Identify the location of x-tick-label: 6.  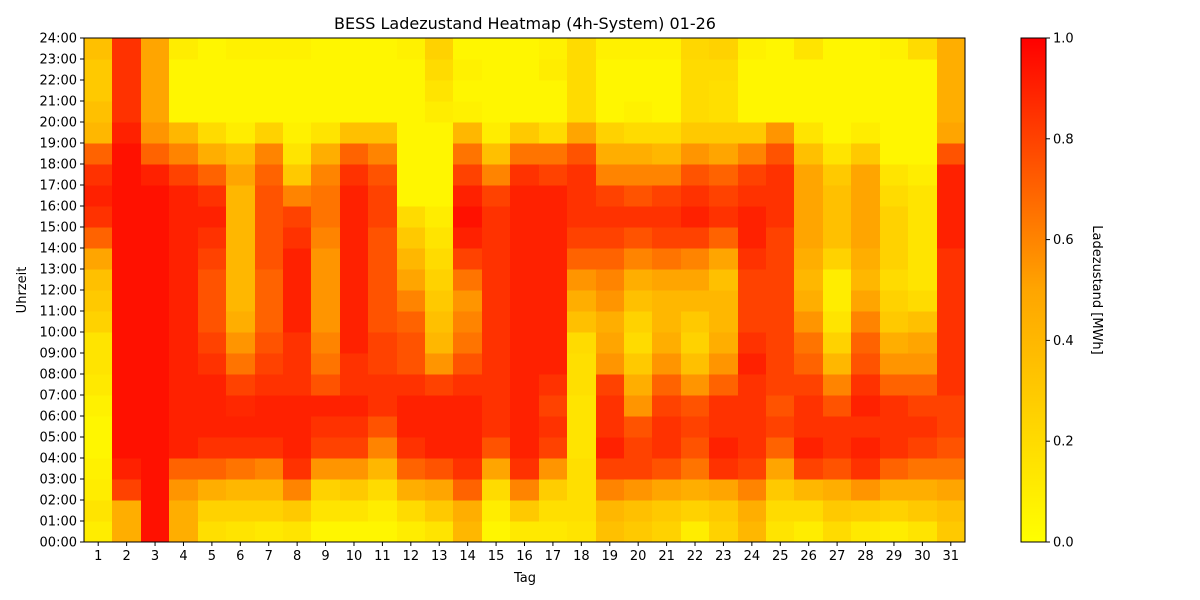
(240, 556).